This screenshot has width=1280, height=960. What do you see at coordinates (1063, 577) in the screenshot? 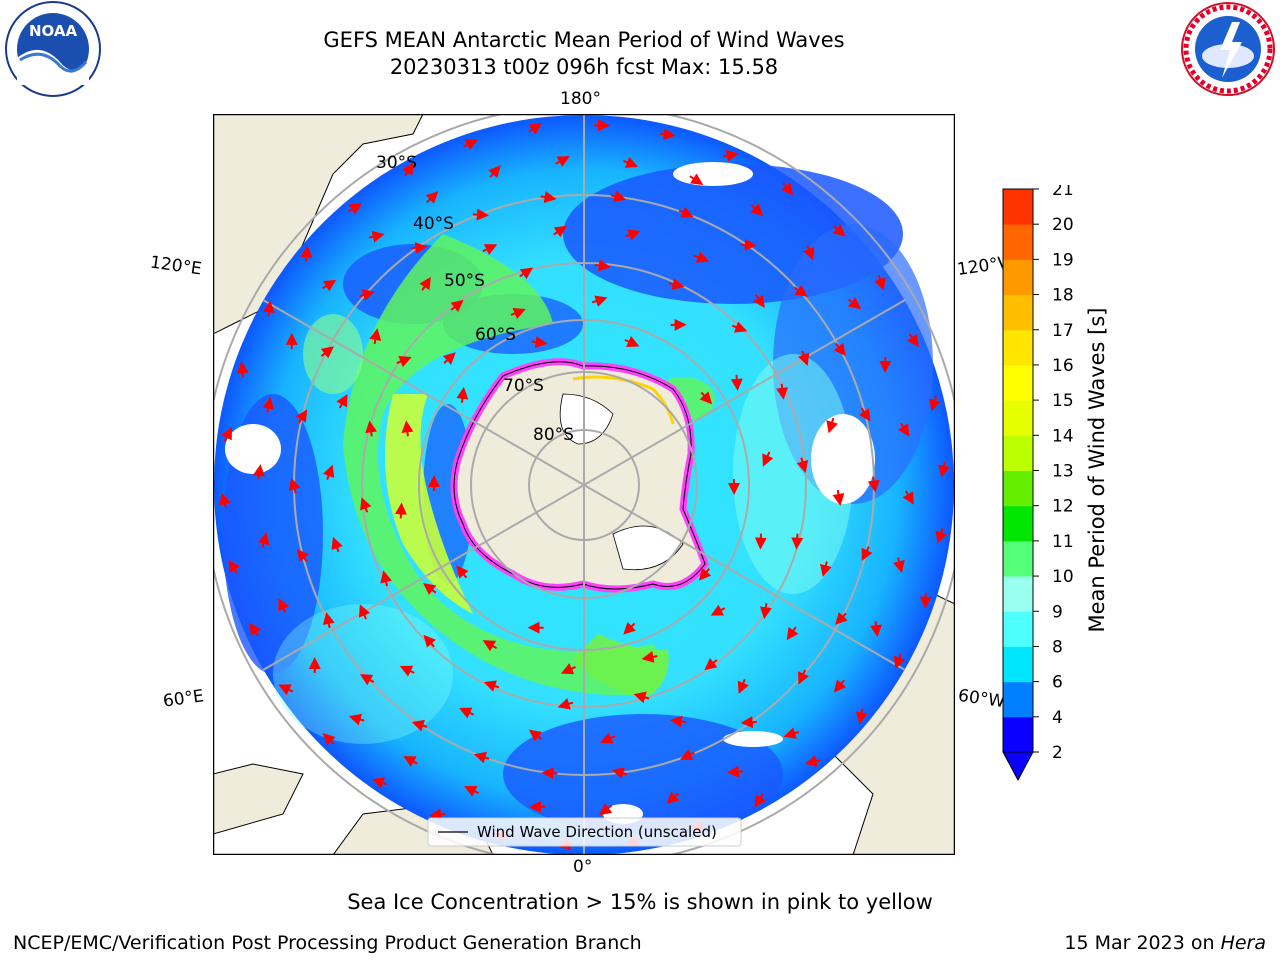
I see `colorbar-tick-label: 10` at bounding box center [1063, 577].